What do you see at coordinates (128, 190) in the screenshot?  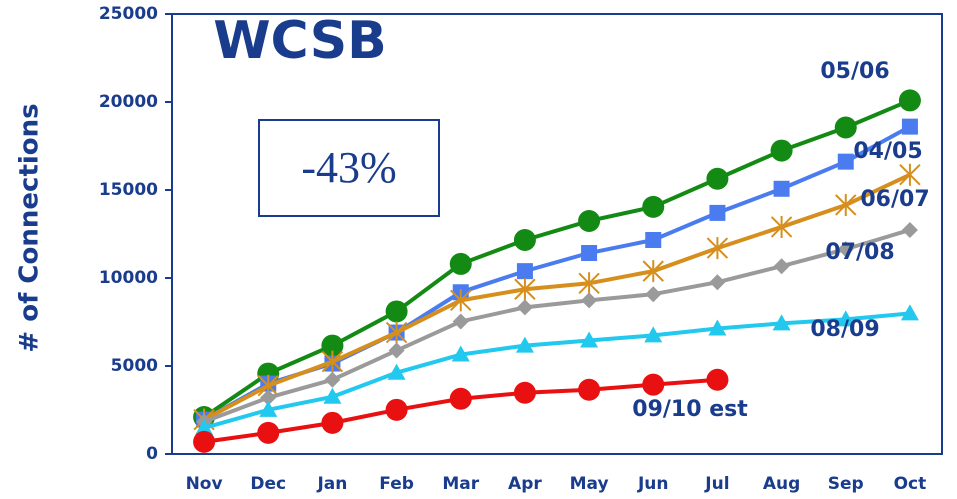 I see `y-tick-label: 15000` at bounding box center [128, 190].